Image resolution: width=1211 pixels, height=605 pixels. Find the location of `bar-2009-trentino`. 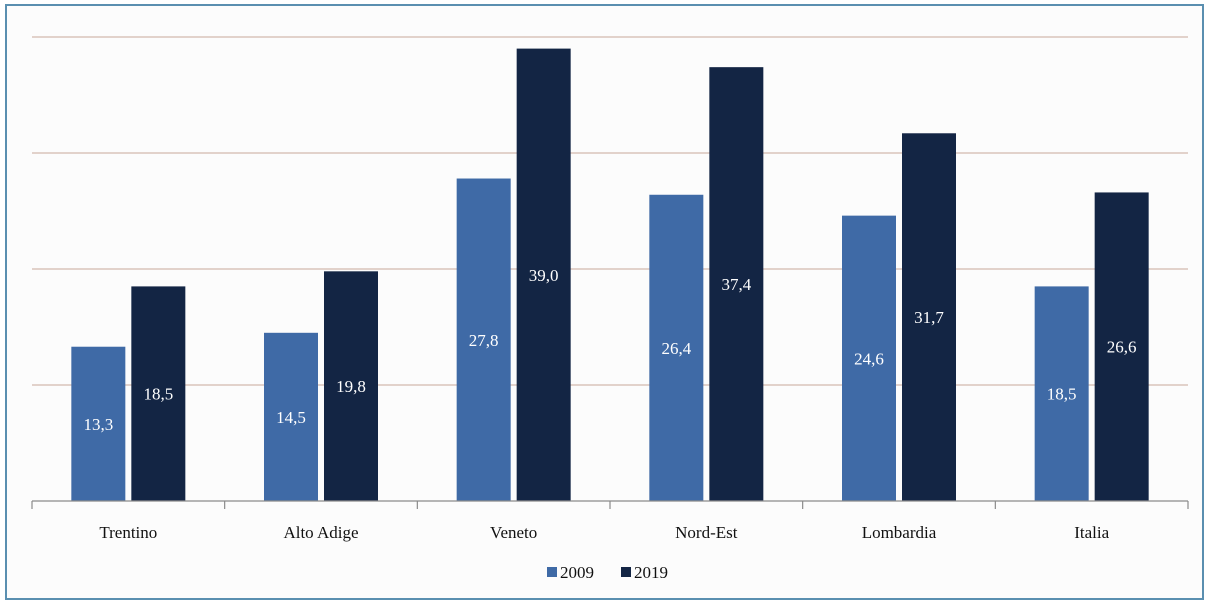

bar-2009-trentino is located at coordinates (98, 423).